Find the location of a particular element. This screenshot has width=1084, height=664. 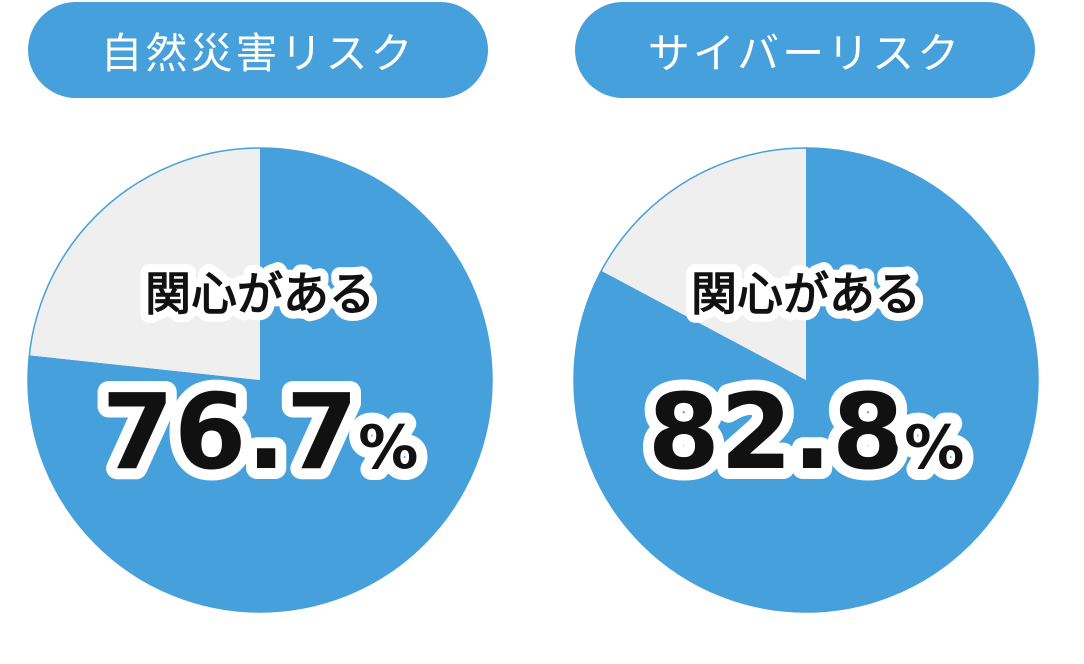

pie-value-number: 76.7 is located at coordinates (230, 432).